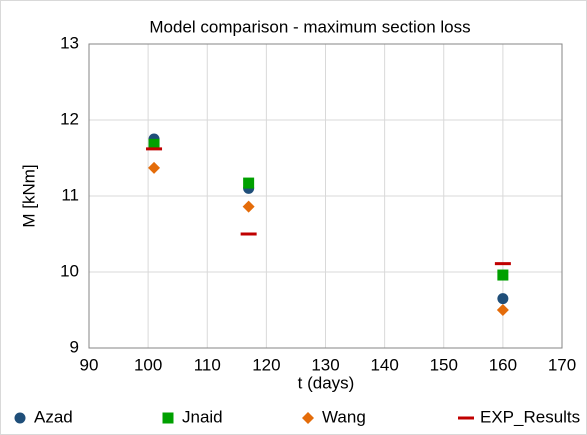 The image size is (587, 435). Describe the element at coordinates (148, 364) in the screenshot. I see `x-tick-label: 100` at that location.